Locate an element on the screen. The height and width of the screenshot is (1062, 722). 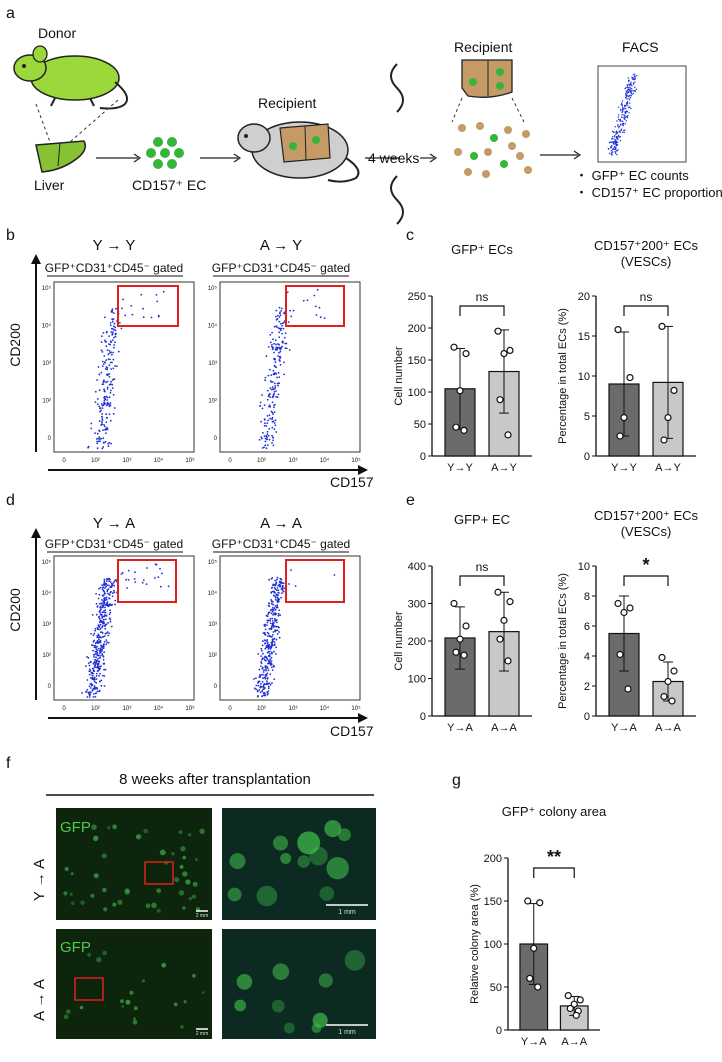
flow-x-tick: 10⁵ is located at coordinates (356, 460).